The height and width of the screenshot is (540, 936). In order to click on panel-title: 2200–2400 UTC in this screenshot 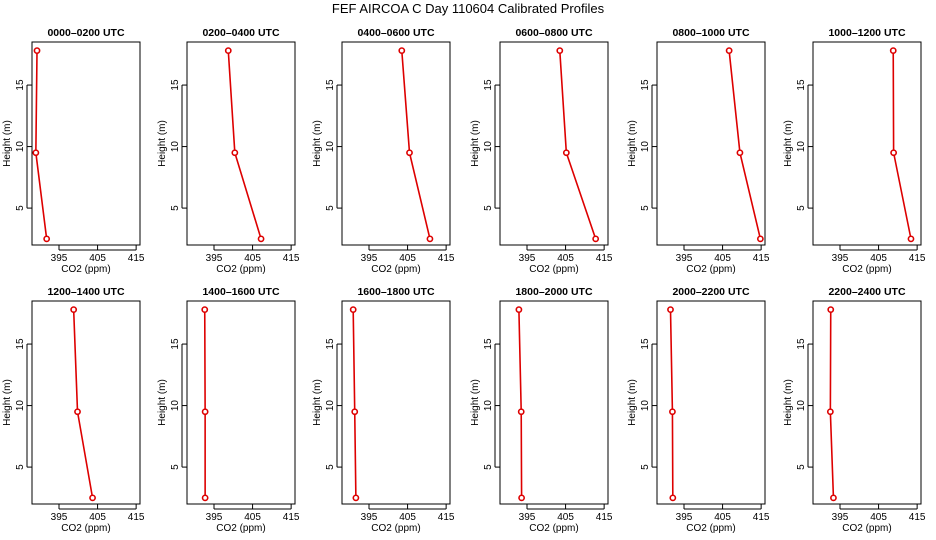, I will do `click(866, 292)`.